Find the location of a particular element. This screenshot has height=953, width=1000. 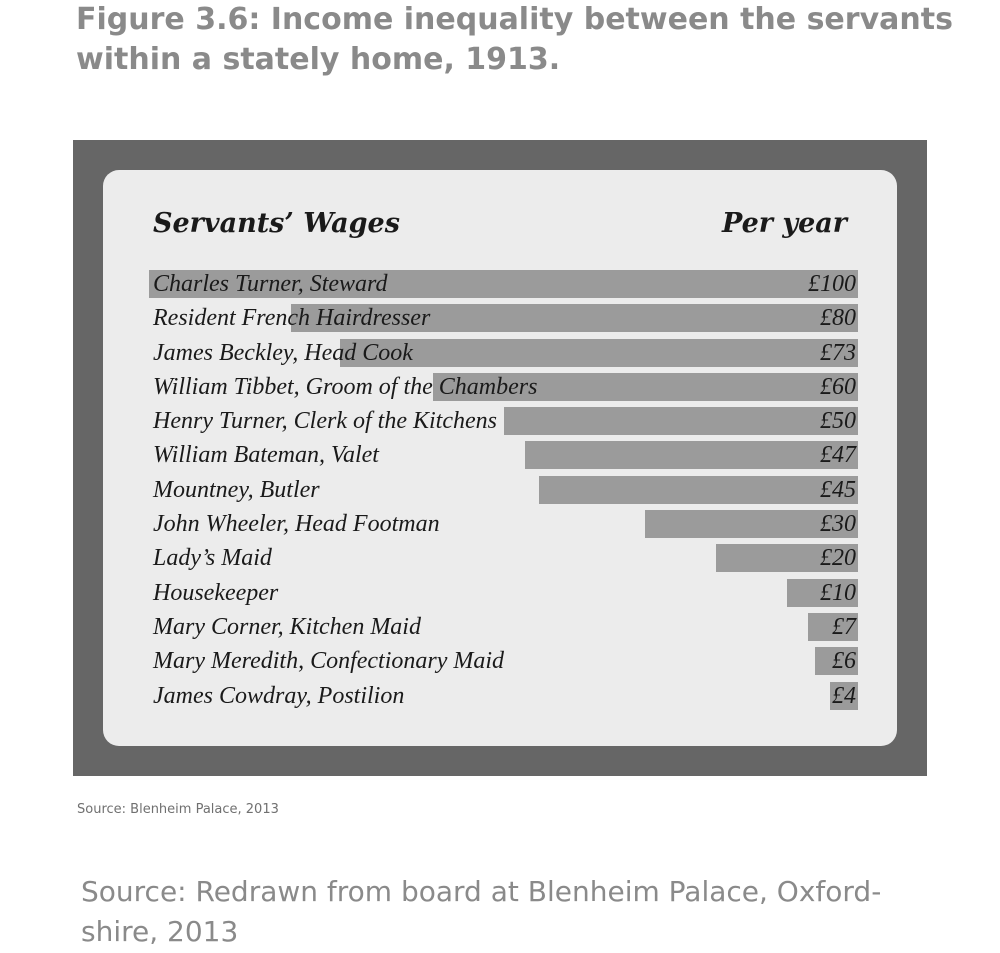

servant-label: Lady’s Maid is located at coordinates (212, 558).